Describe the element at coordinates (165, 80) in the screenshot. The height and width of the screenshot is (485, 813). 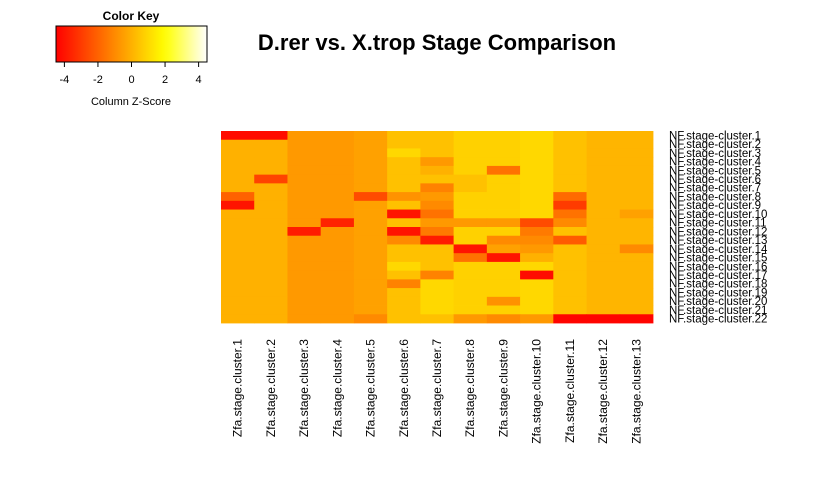
I see `color-key-tick-label: 2` at that location.